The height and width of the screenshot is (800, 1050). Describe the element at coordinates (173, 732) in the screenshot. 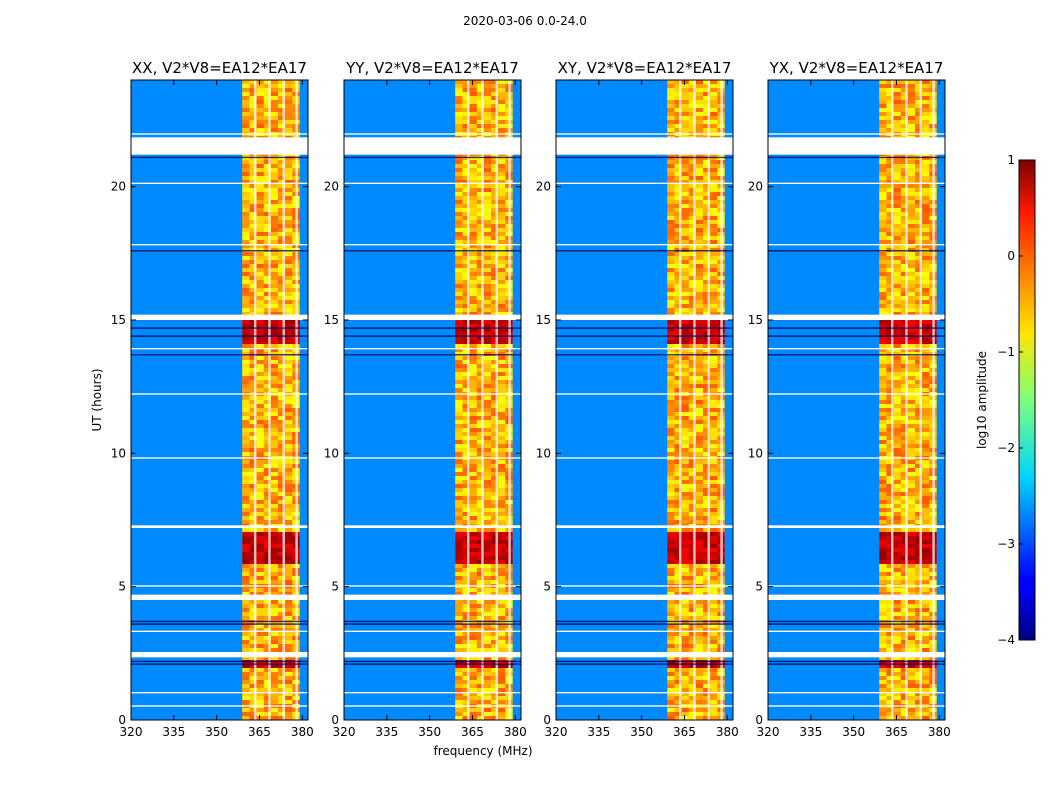

I see `x-tick-label: 335` at that location.